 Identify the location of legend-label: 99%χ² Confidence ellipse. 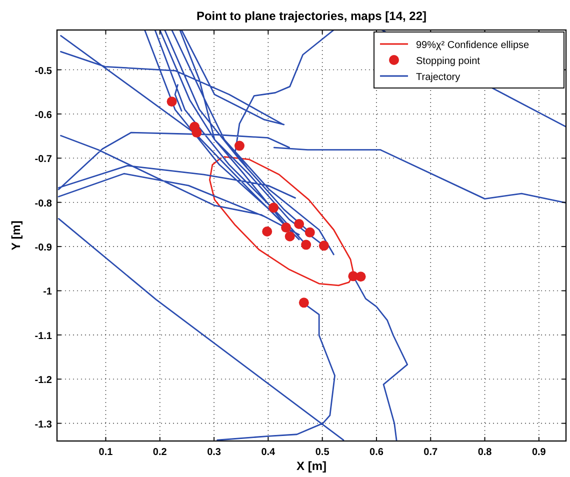
(473, 45).